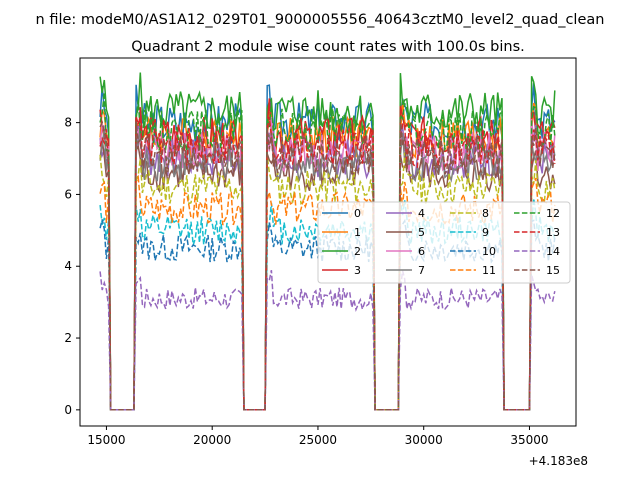  I want to click on x-tick-label: 25000, so click(318, 440).